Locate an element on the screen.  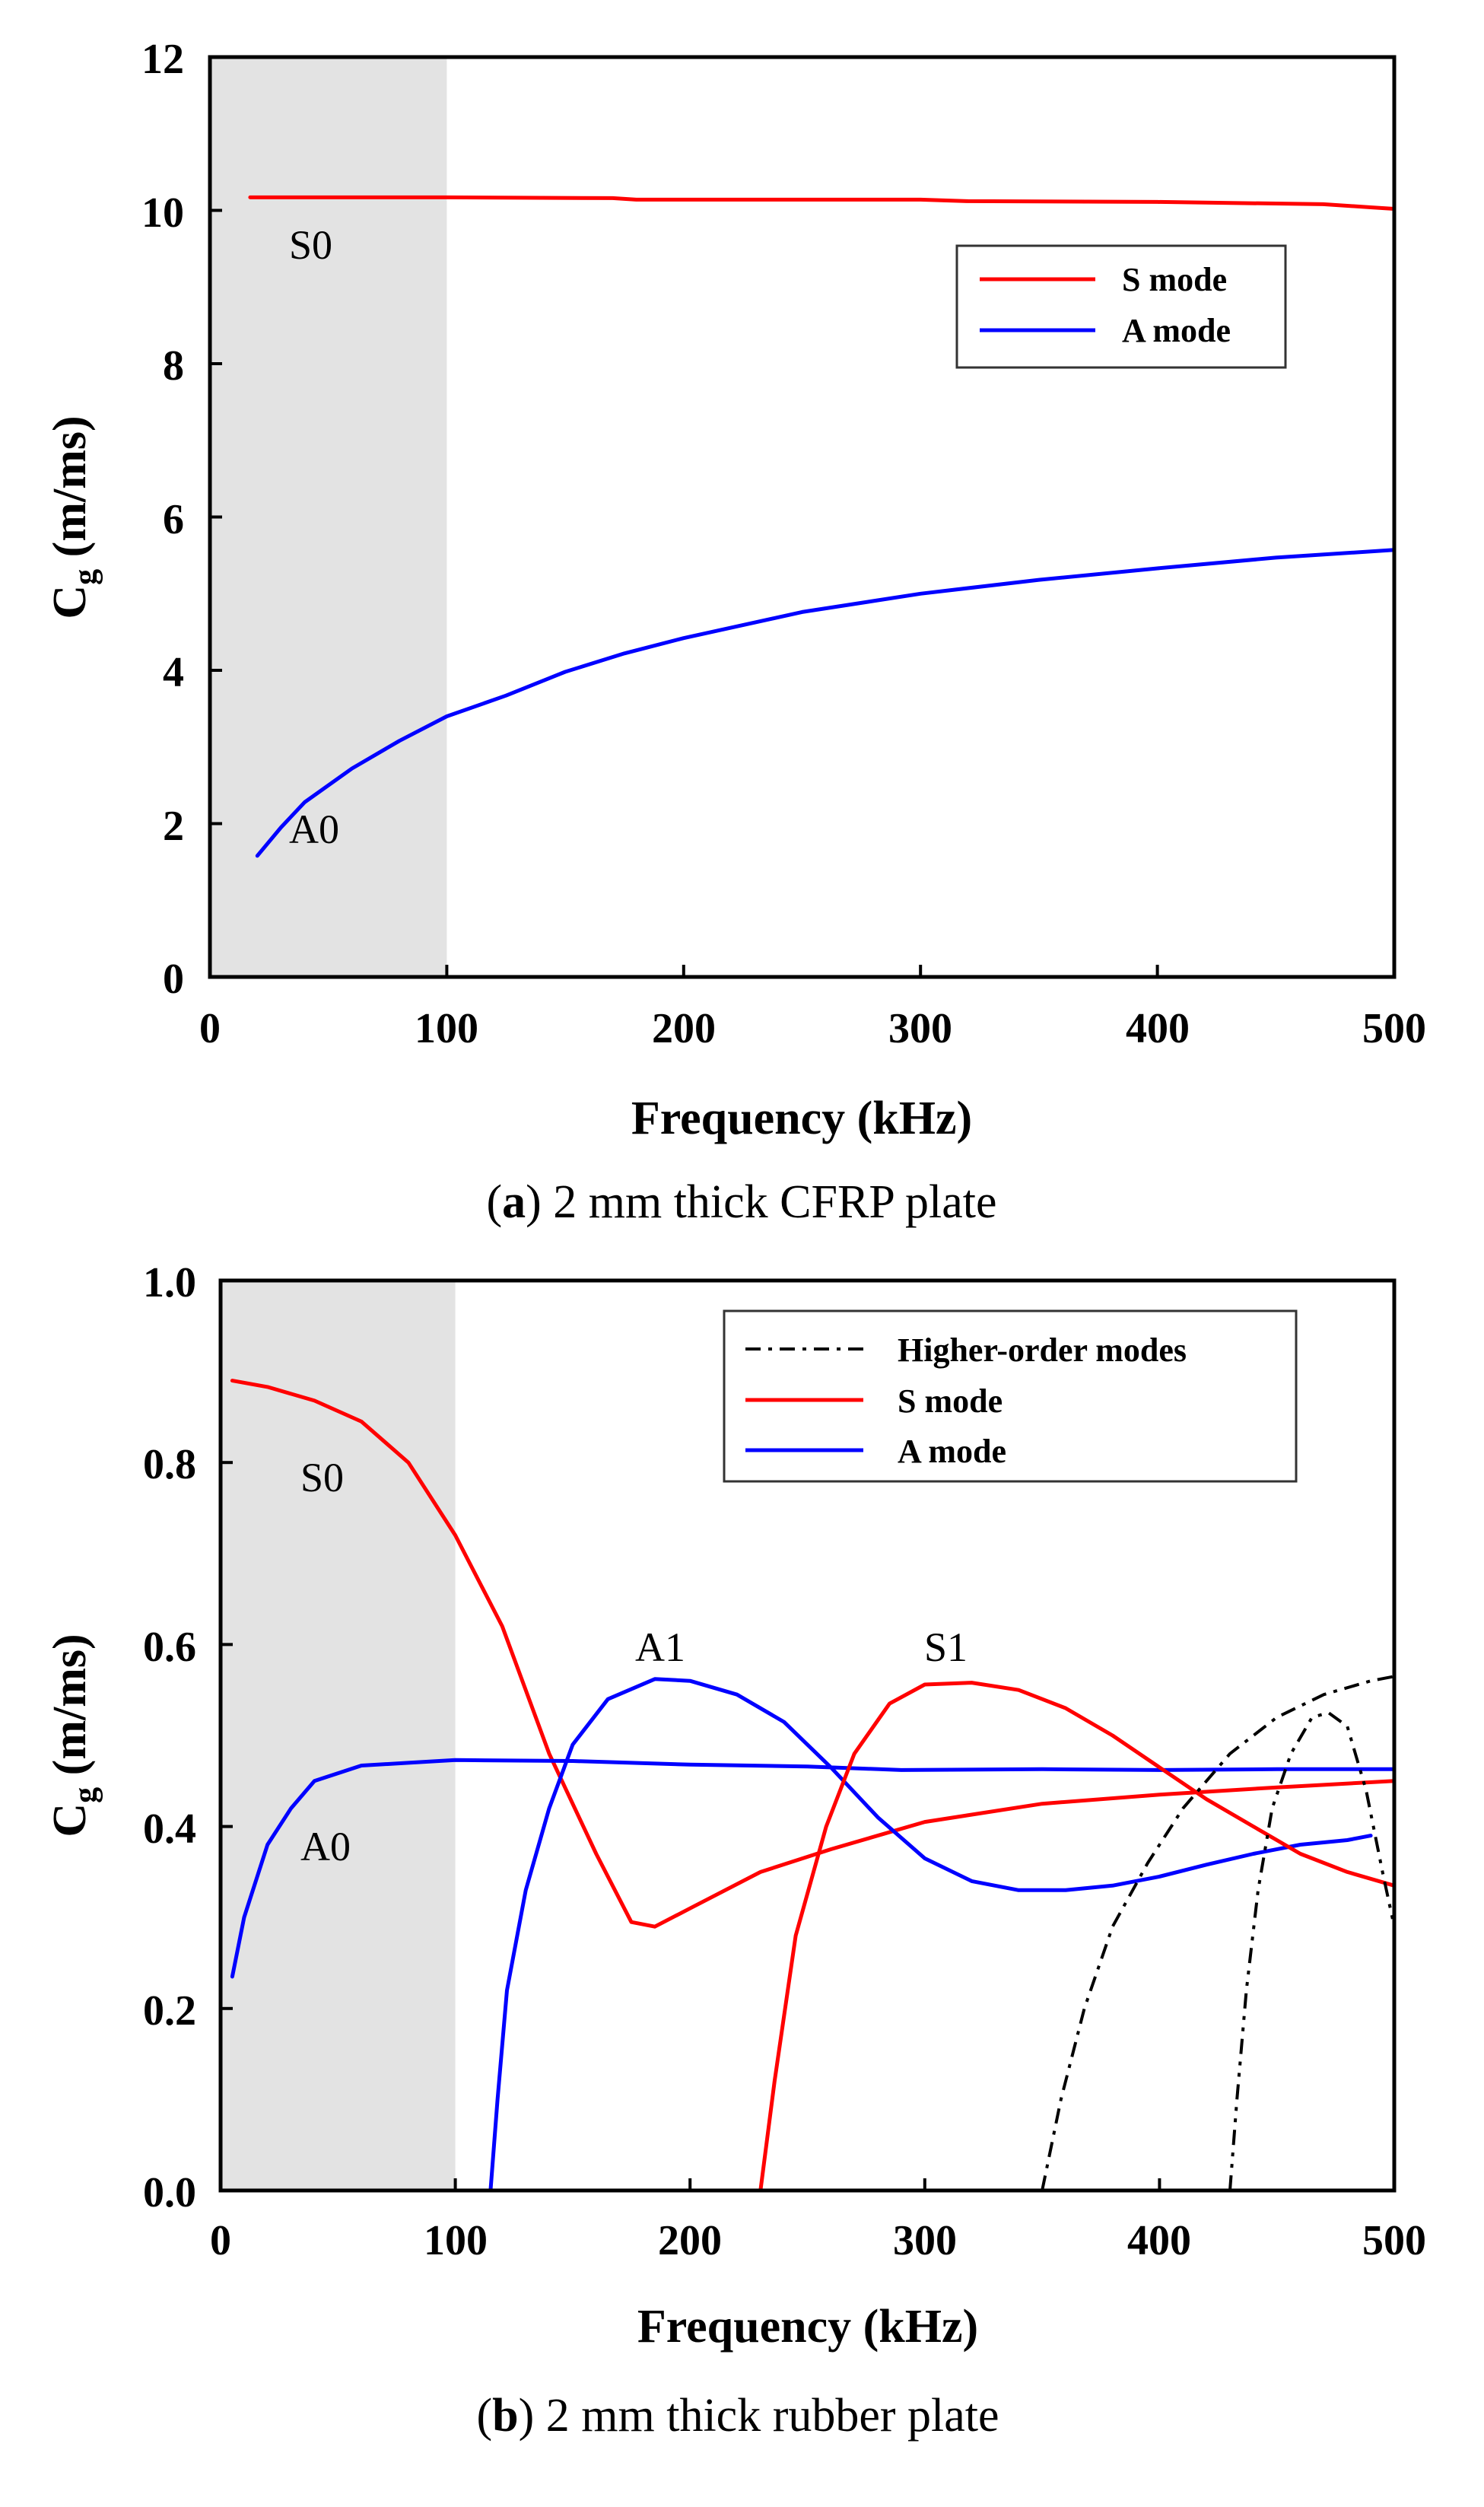
panel-a-ytick-label: 6 is located at coordinates (173, 520).